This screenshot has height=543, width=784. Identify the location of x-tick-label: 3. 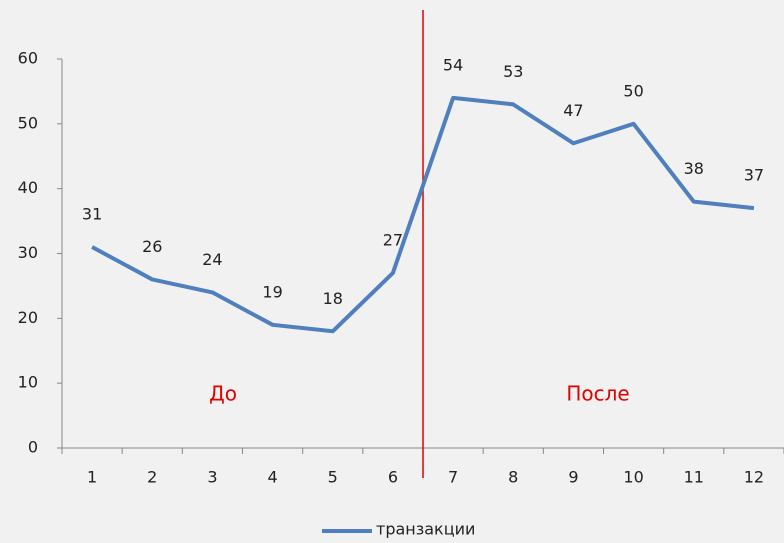
(212, 477).